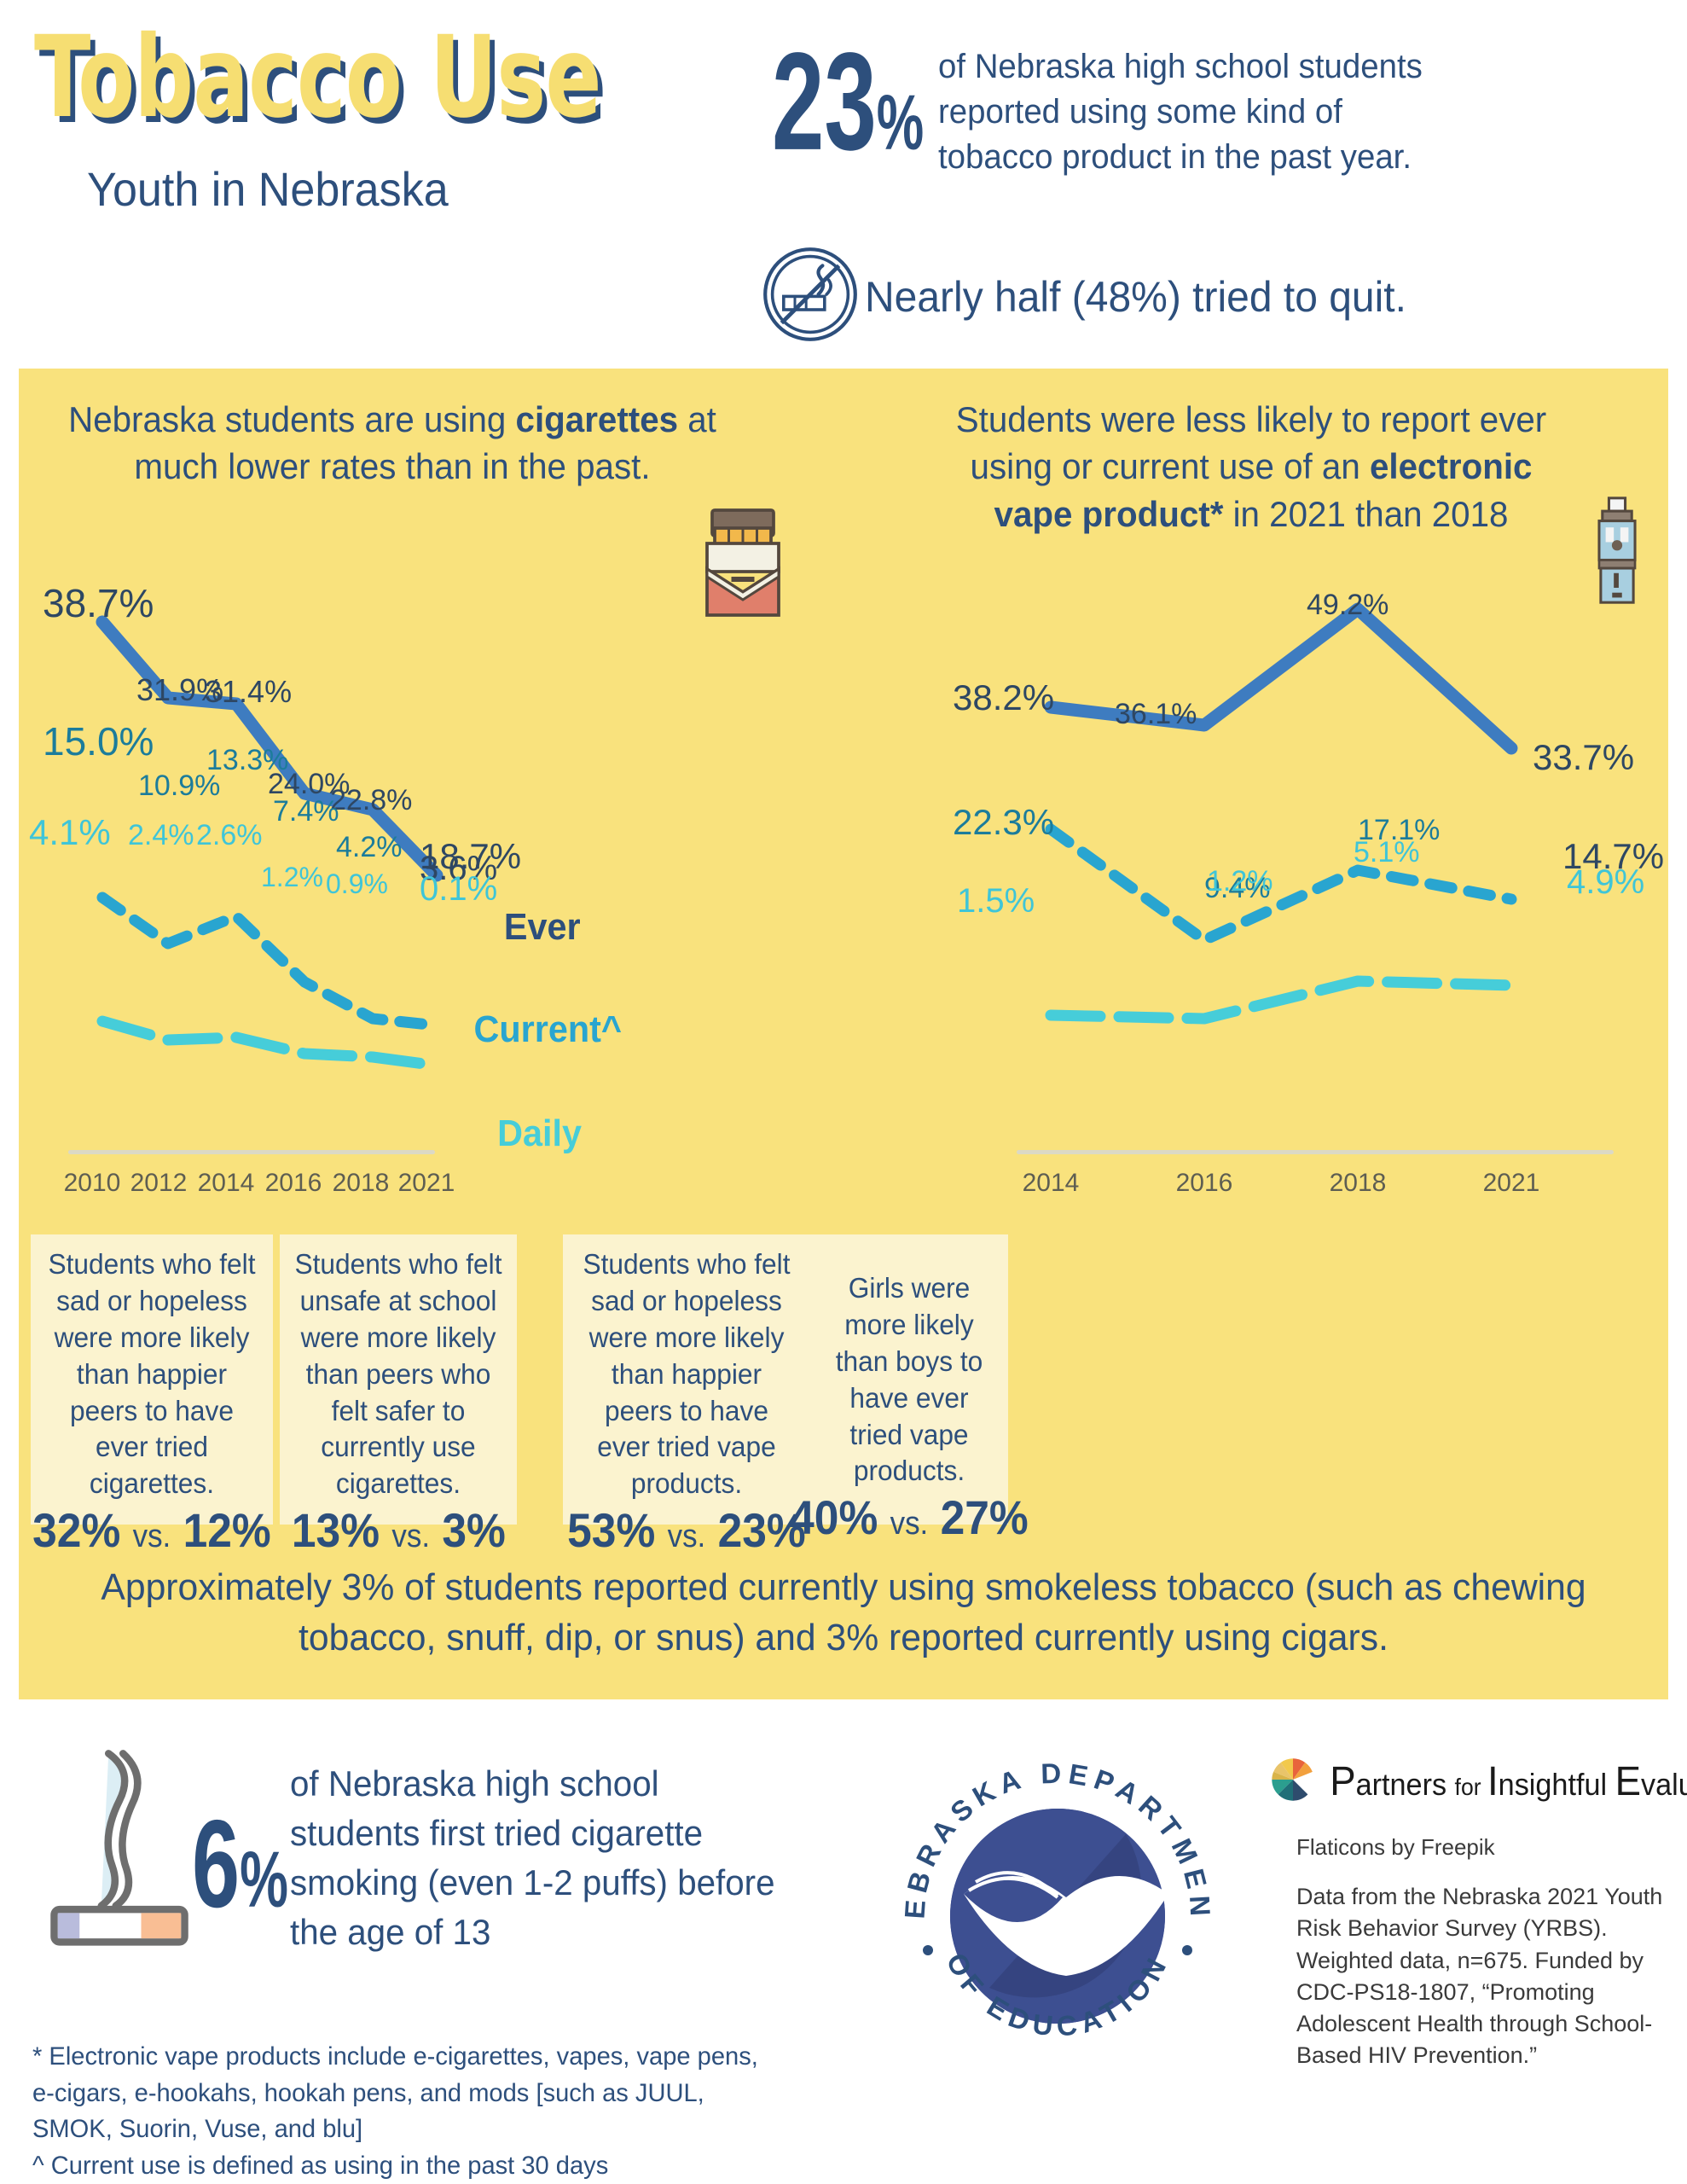 This screenshot has width=1687, height=2184. Describe the element at coordinates (179, 786) in the screenshot. I see `left-current-label-2012: 10.9%` at that location.